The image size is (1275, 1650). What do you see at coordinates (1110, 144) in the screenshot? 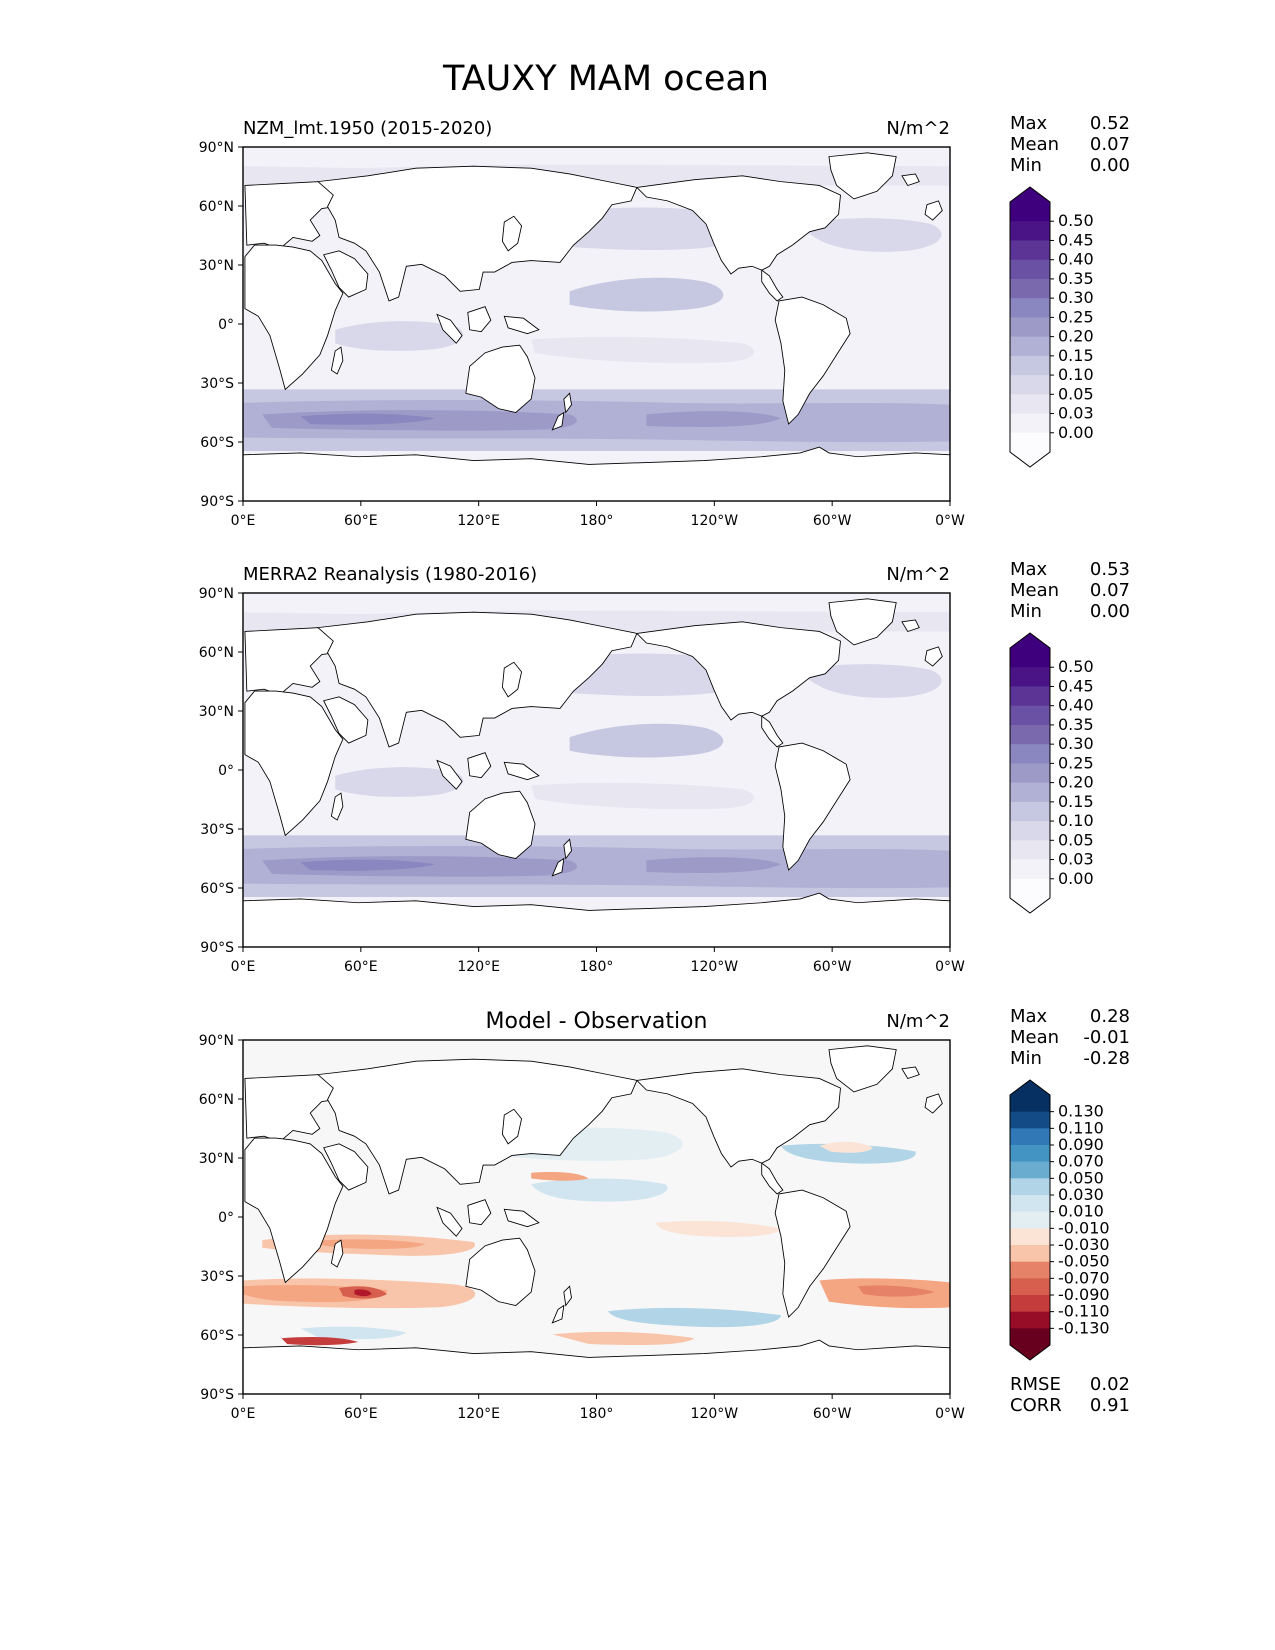
I see `stat-mean-value: 0.07` at bounding box center [1110, 144].